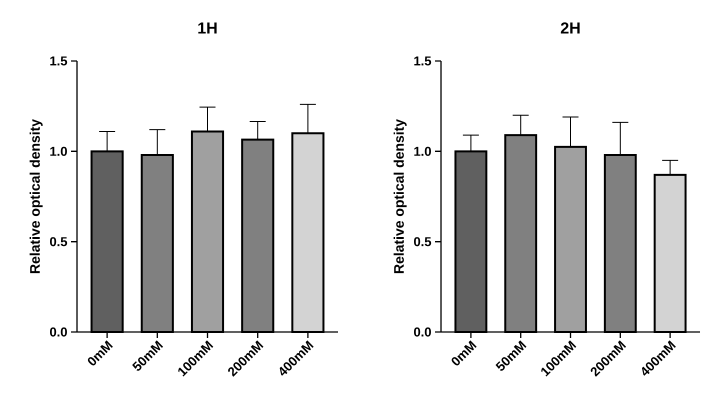  What do you see at coordinates (207, 28) in the screenshot?
I see `chart-title: 1H` at bounding box center [207, 28].